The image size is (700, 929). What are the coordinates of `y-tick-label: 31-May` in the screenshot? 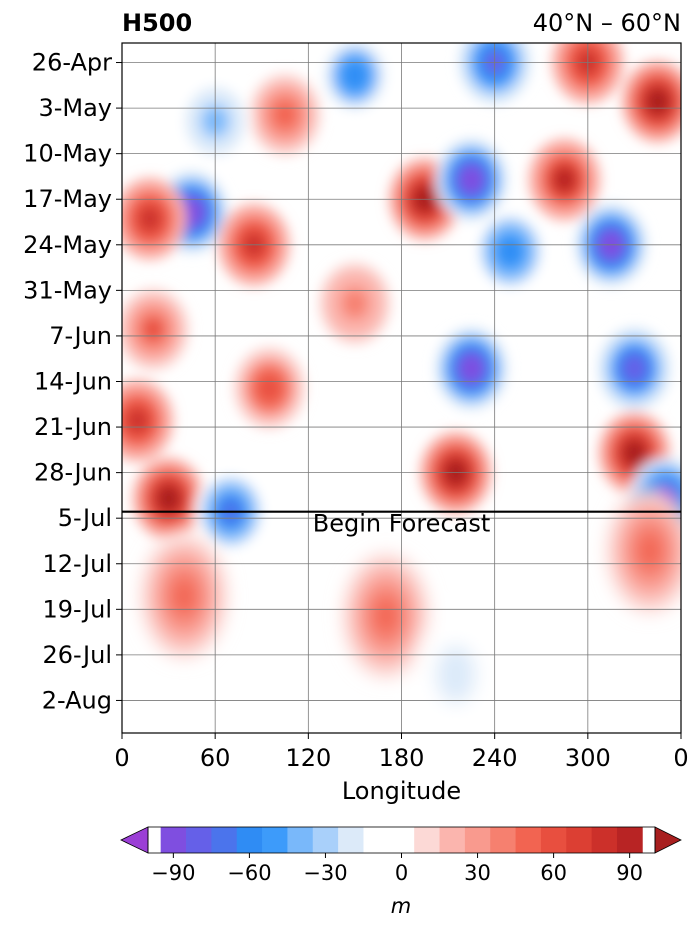 It's located at (67, 290).